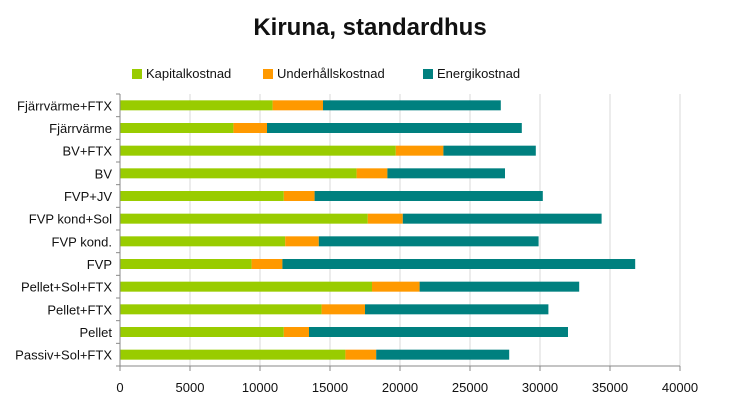 This screenshot has height=408, width=740. Describe the element at coordinates (82, 241) in the screenshot. I see `y-tick-label: FVP kond.` at that location.